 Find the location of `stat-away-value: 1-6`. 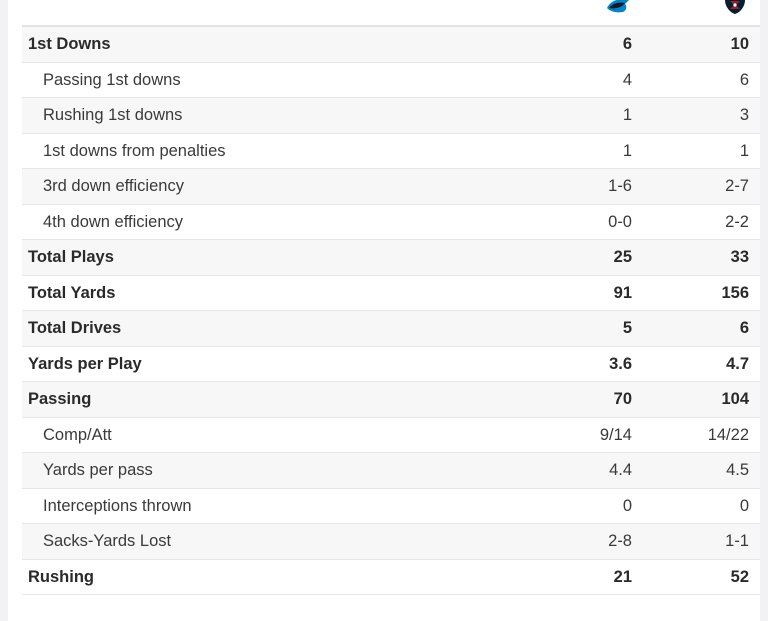

stat-away-value: 1-6 is located at coordinates (620, 186).